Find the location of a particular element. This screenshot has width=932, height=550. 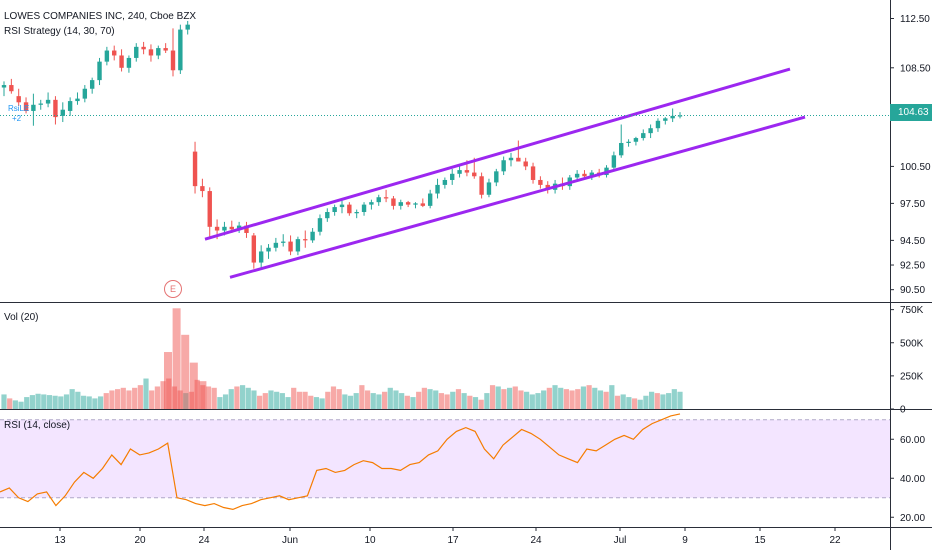

date-tick-label: Jul is located at coordinates (620, 540).